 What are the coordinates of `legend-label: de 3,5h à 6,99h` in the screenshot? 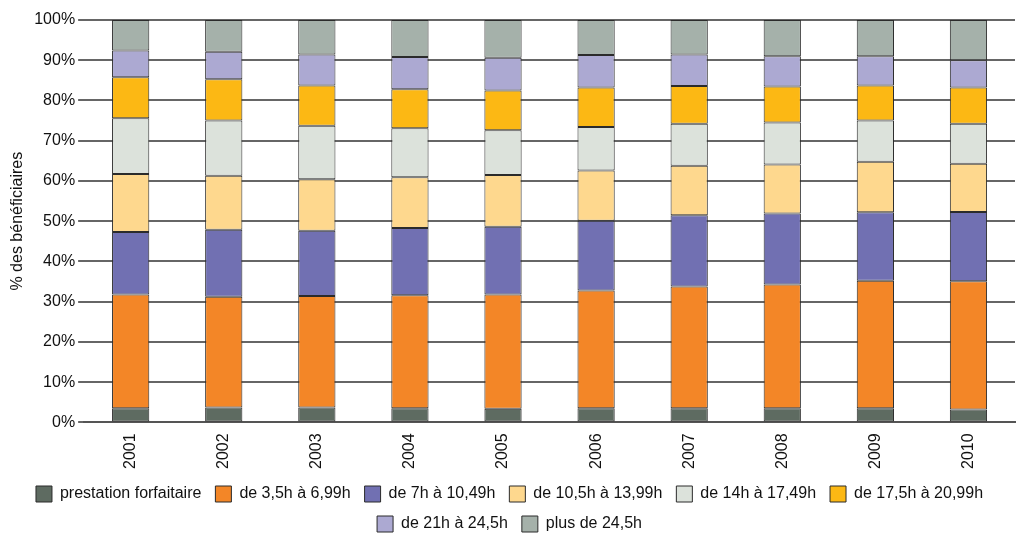 It's located at (295, 493).